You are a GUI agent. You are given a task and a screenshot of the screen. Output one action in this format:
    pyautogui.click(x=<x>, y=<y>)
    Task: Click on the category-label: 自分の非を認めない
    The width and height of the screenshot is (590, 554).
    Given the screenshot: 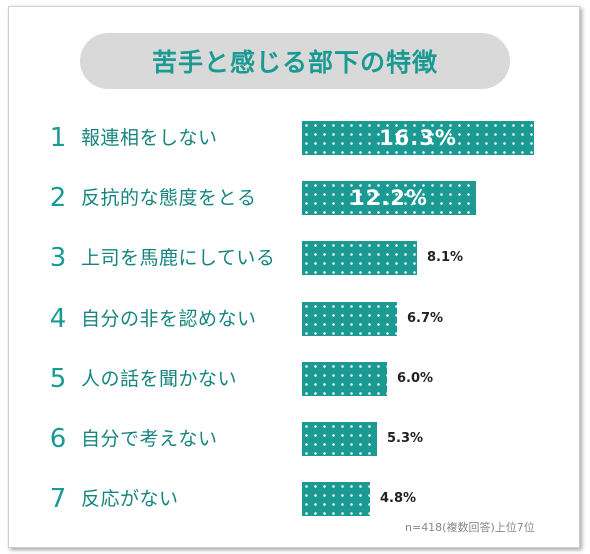 What is the action you would take?
    pyautogui.click(x=169, y=319)
    